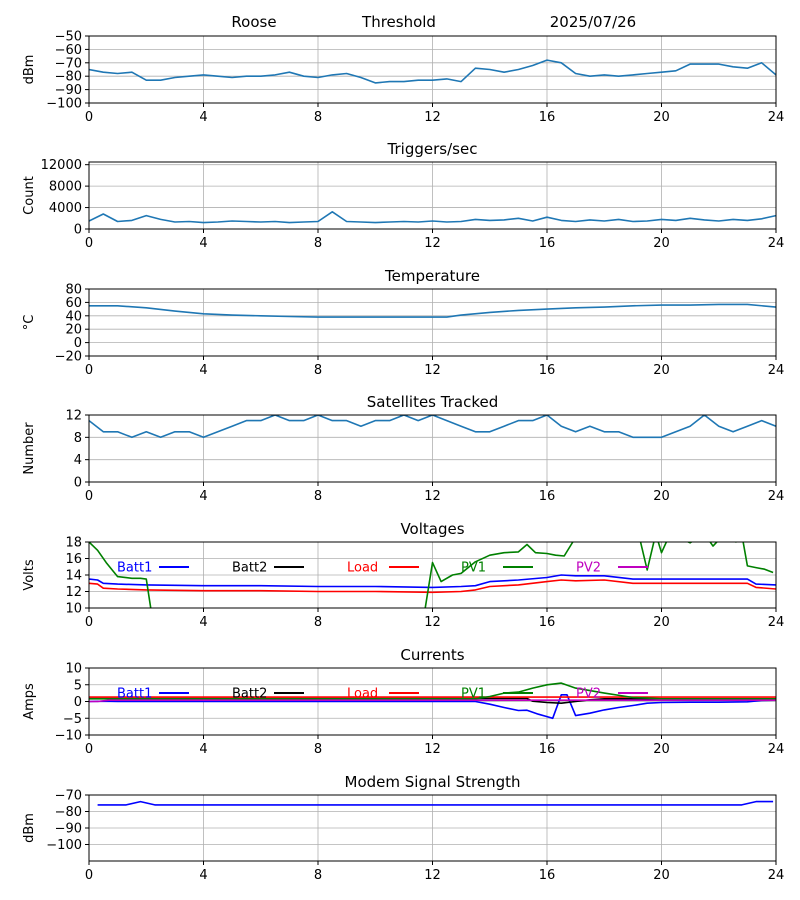  Describe the element at coordinates (73, 330) in the screenshot. I see `y-tick-label: 20` at that location.